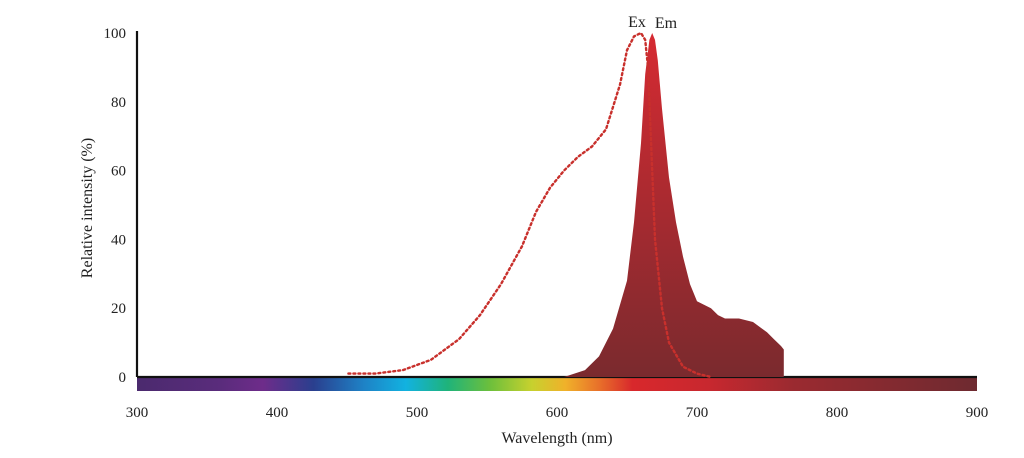 The height and width of the screenshot is (458, 1024). What do you see at coordinates (137, 413) in the screenshot?
I see `x-tick-label: 300` at bounding box center [137, 413].